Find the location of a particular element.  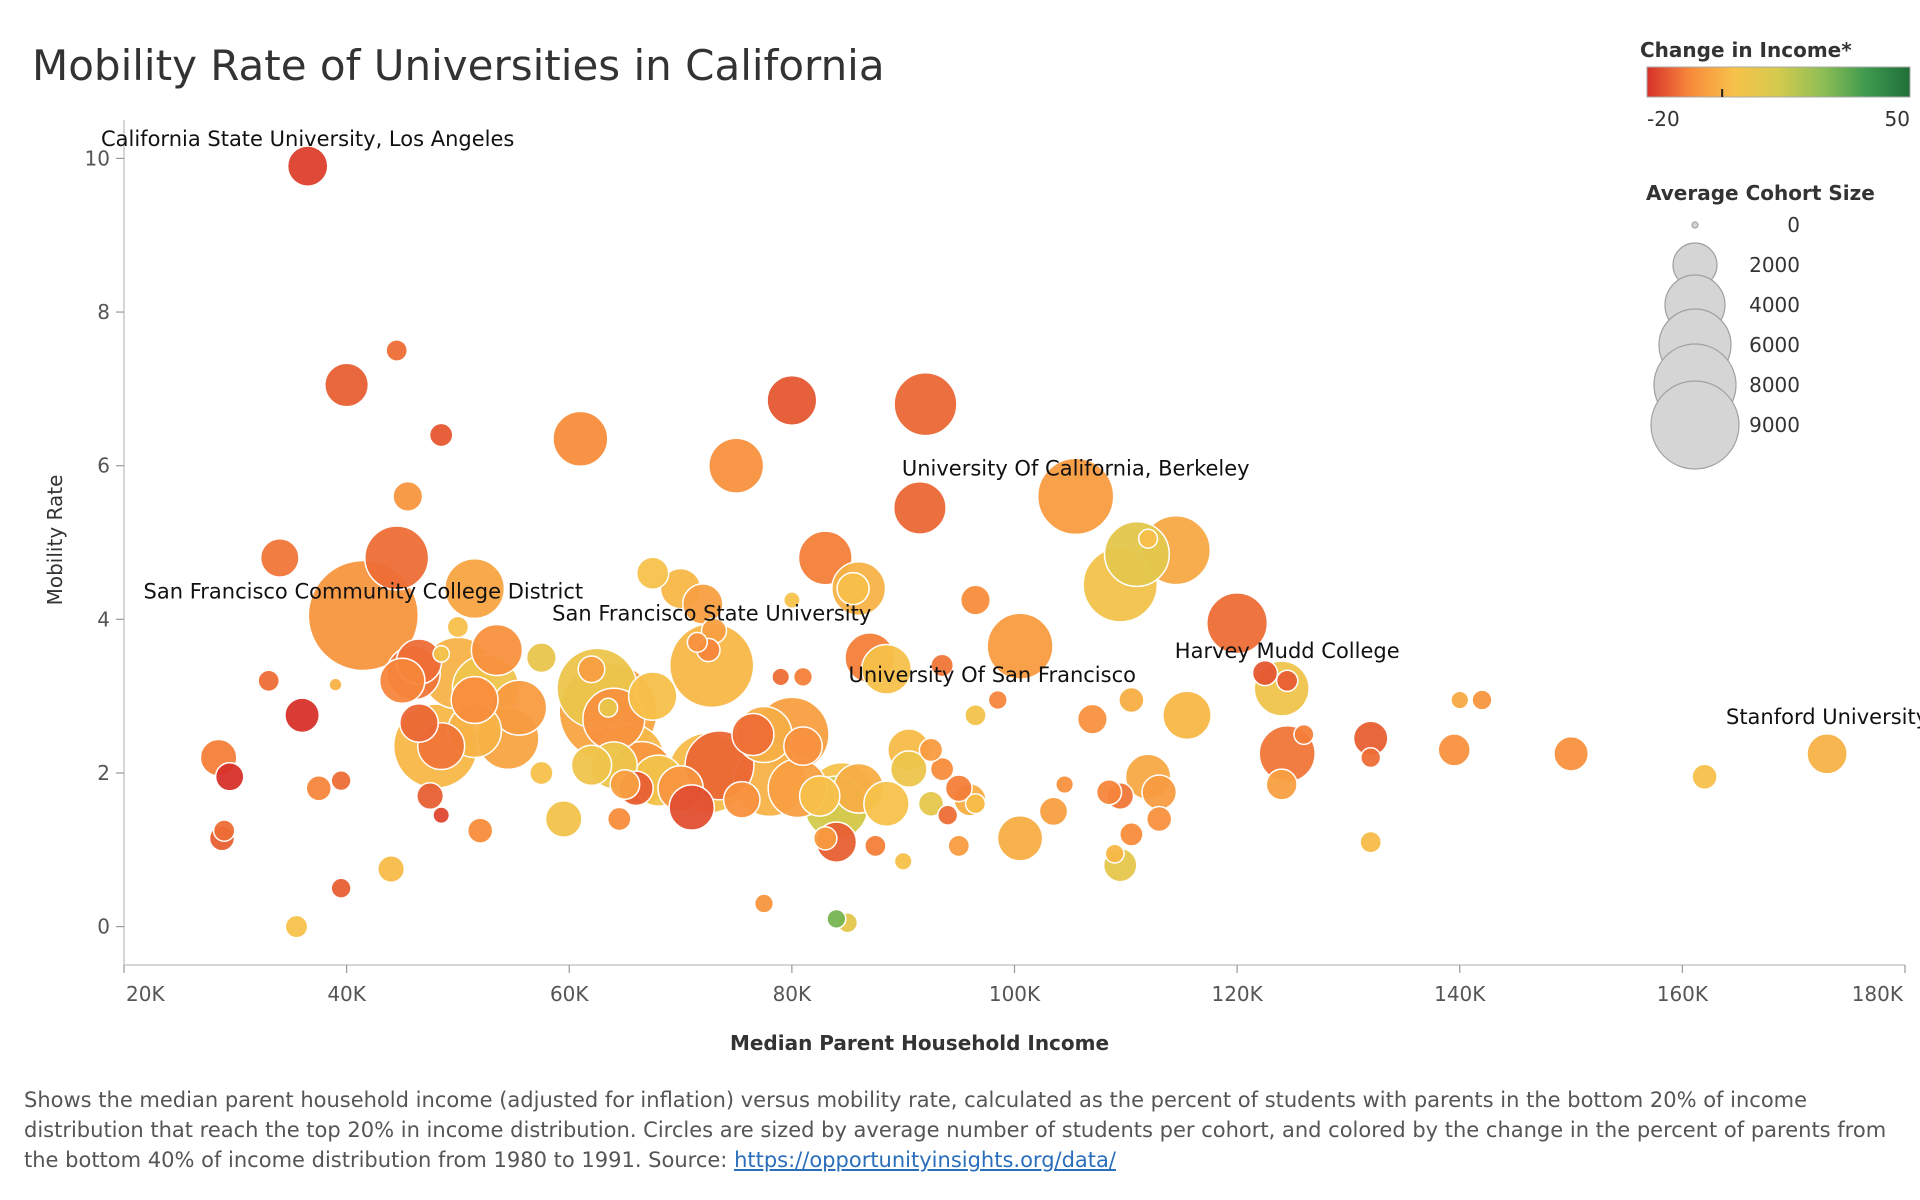

color-legend-min: -20 is located at coordinates (1663, 119).